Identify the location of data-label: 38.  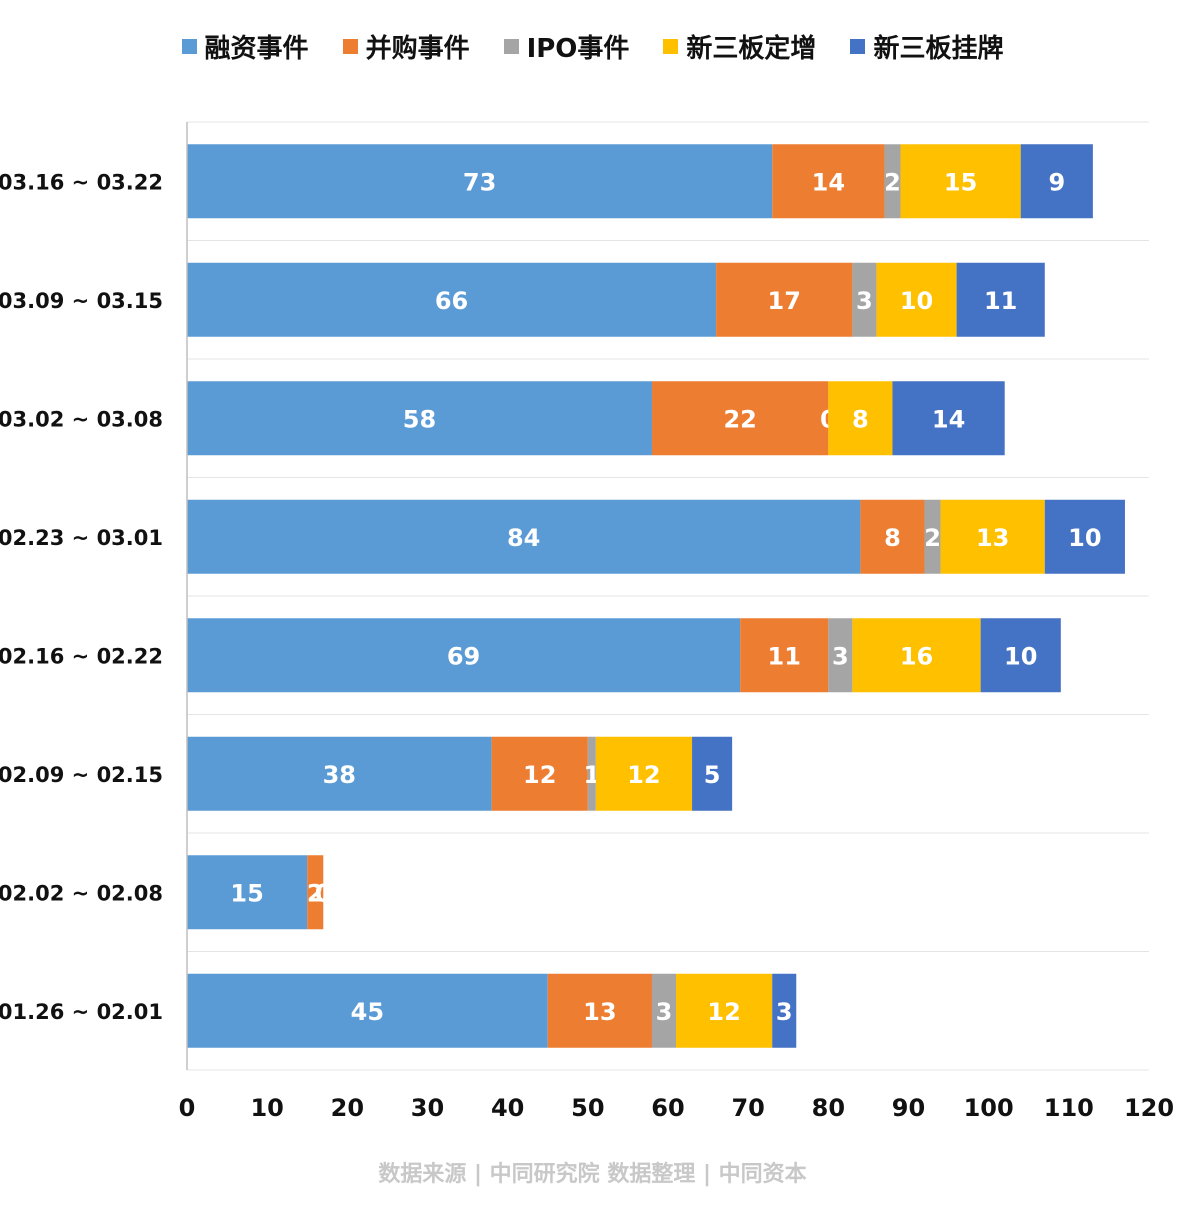
(339, 775).